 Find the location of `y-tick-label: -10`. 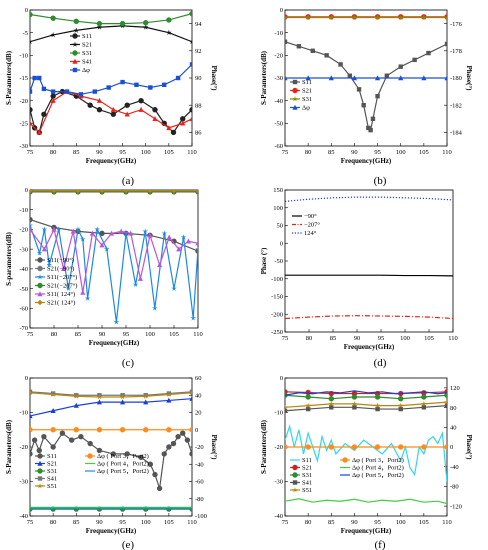

y-tick-label: -10 is located at coordinates (278, 413).